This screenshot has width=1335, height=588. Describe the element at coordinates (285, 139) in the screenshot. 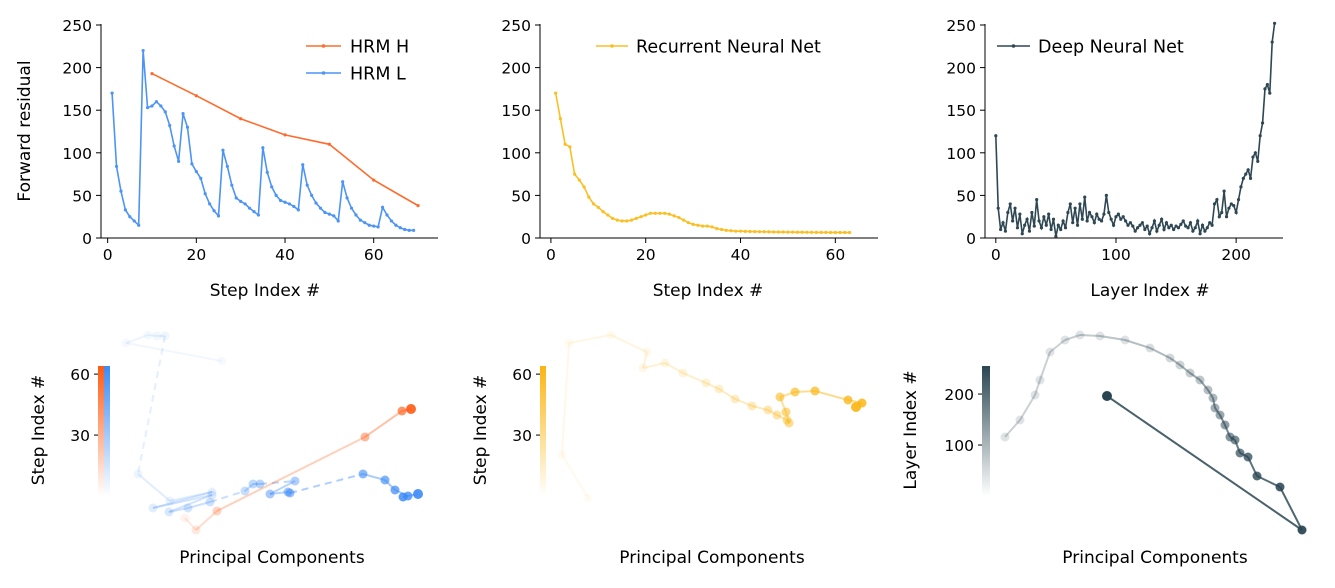

I see `series-line-hrm-h` at that location.